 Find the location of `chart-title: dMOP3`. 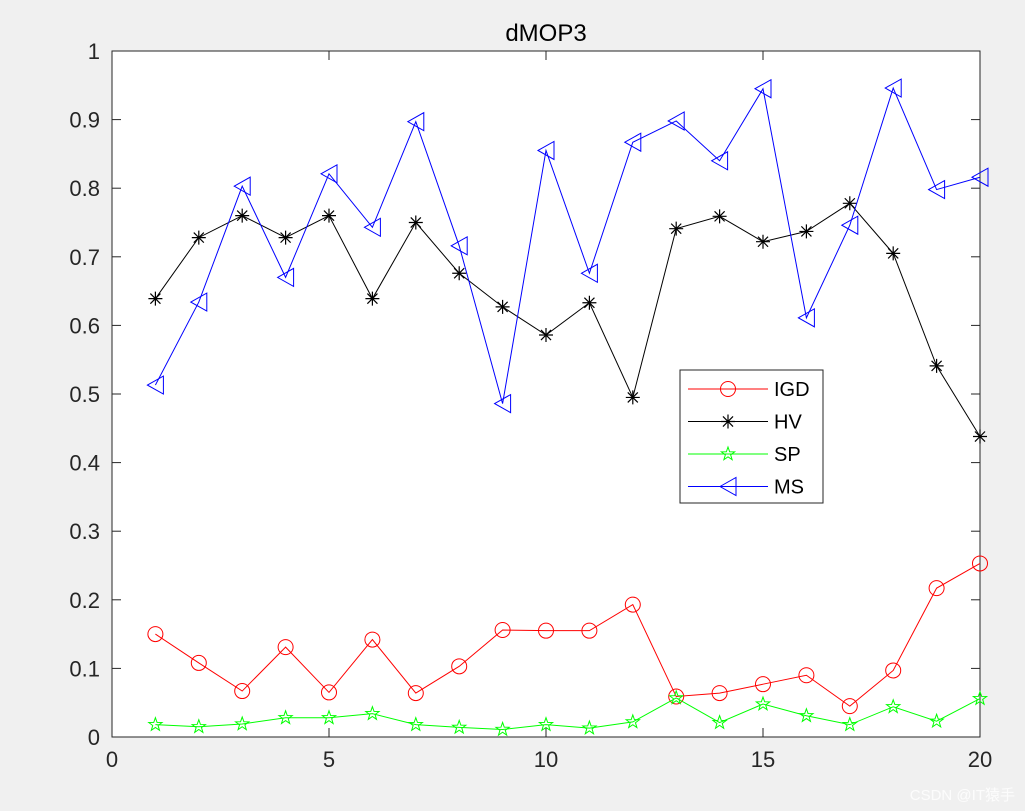

chart-title: dMOP3 is located at coordinates (545, 33).